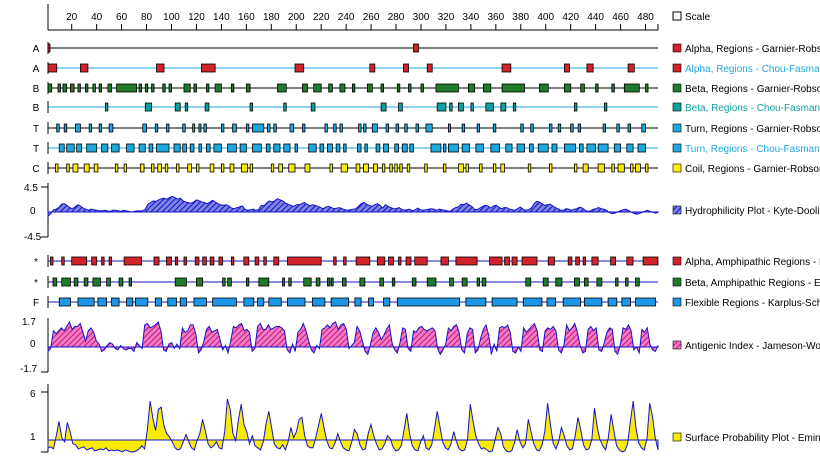 Image resolution: width=820 pixels, height=472 pixels. Describe the element at coordinates (35, 169) in the screenshot. I see `track-label: C` at that location.